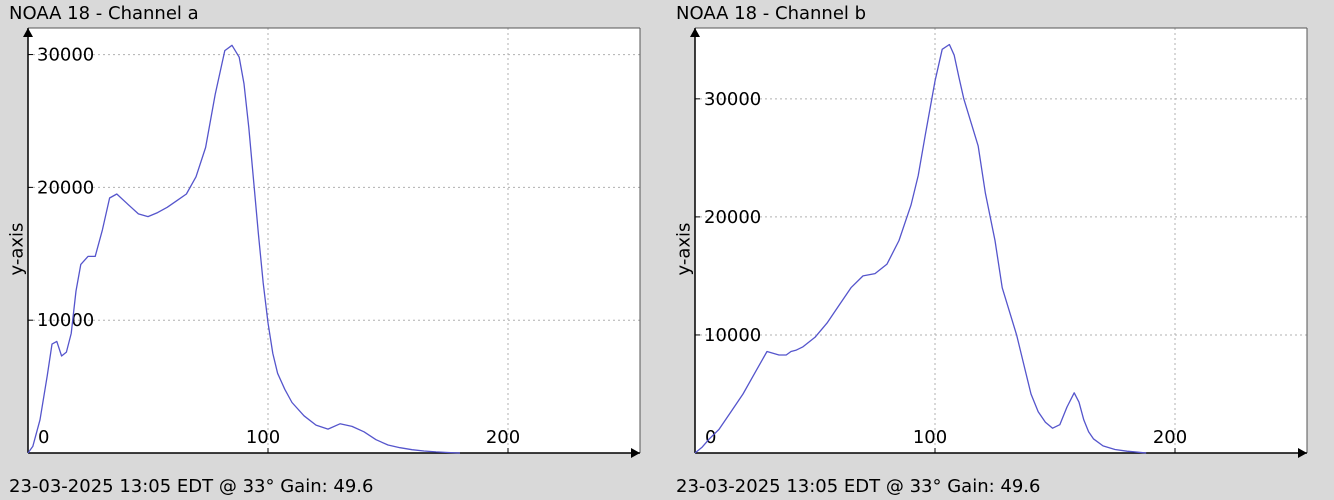 The height and width of the screenshot is (500, 1334). What do you see at coordinates (104, 13) in the screenshot?
I see `chart-title: NOAA 18 - Channel a` at bounding box center [104, 13].